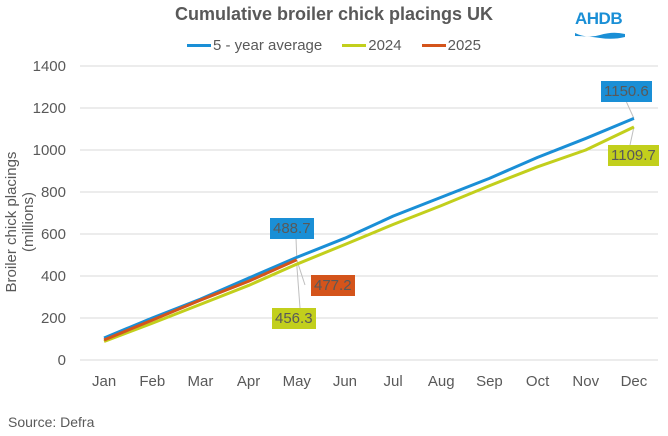 This screenshot has width=668, height=436. I want to click on legend-label: 5 - year average, so click(268, 45).